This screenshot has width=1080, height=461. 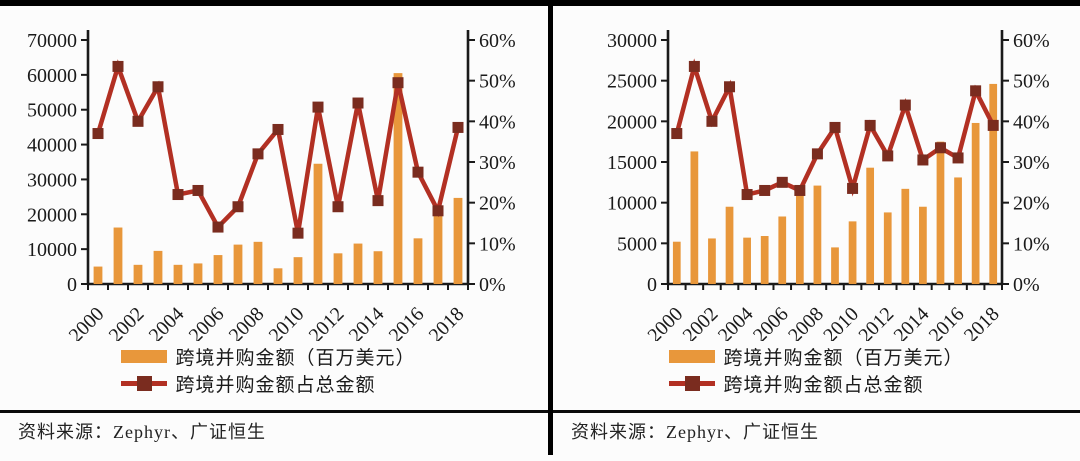 I want to click on source-note-left: 资料来源：Zephyr、广证恒生, so click(x=142, y=431).